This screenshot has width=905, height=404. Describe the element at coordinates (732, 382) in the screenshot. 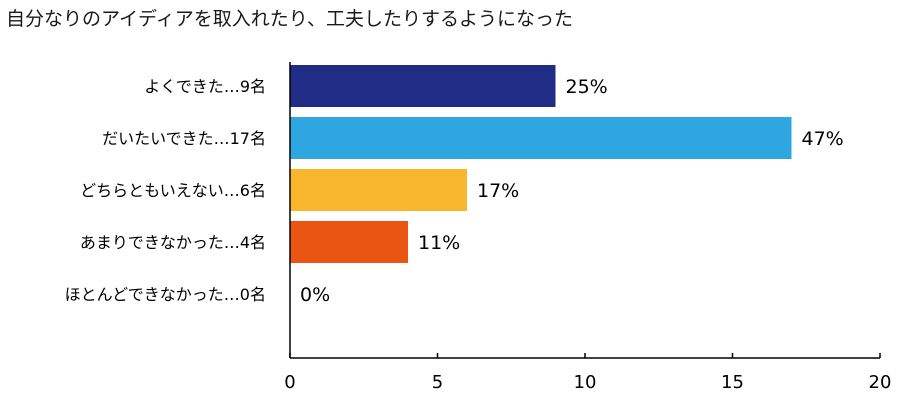

I see `x-tick-label: 15` at that location.